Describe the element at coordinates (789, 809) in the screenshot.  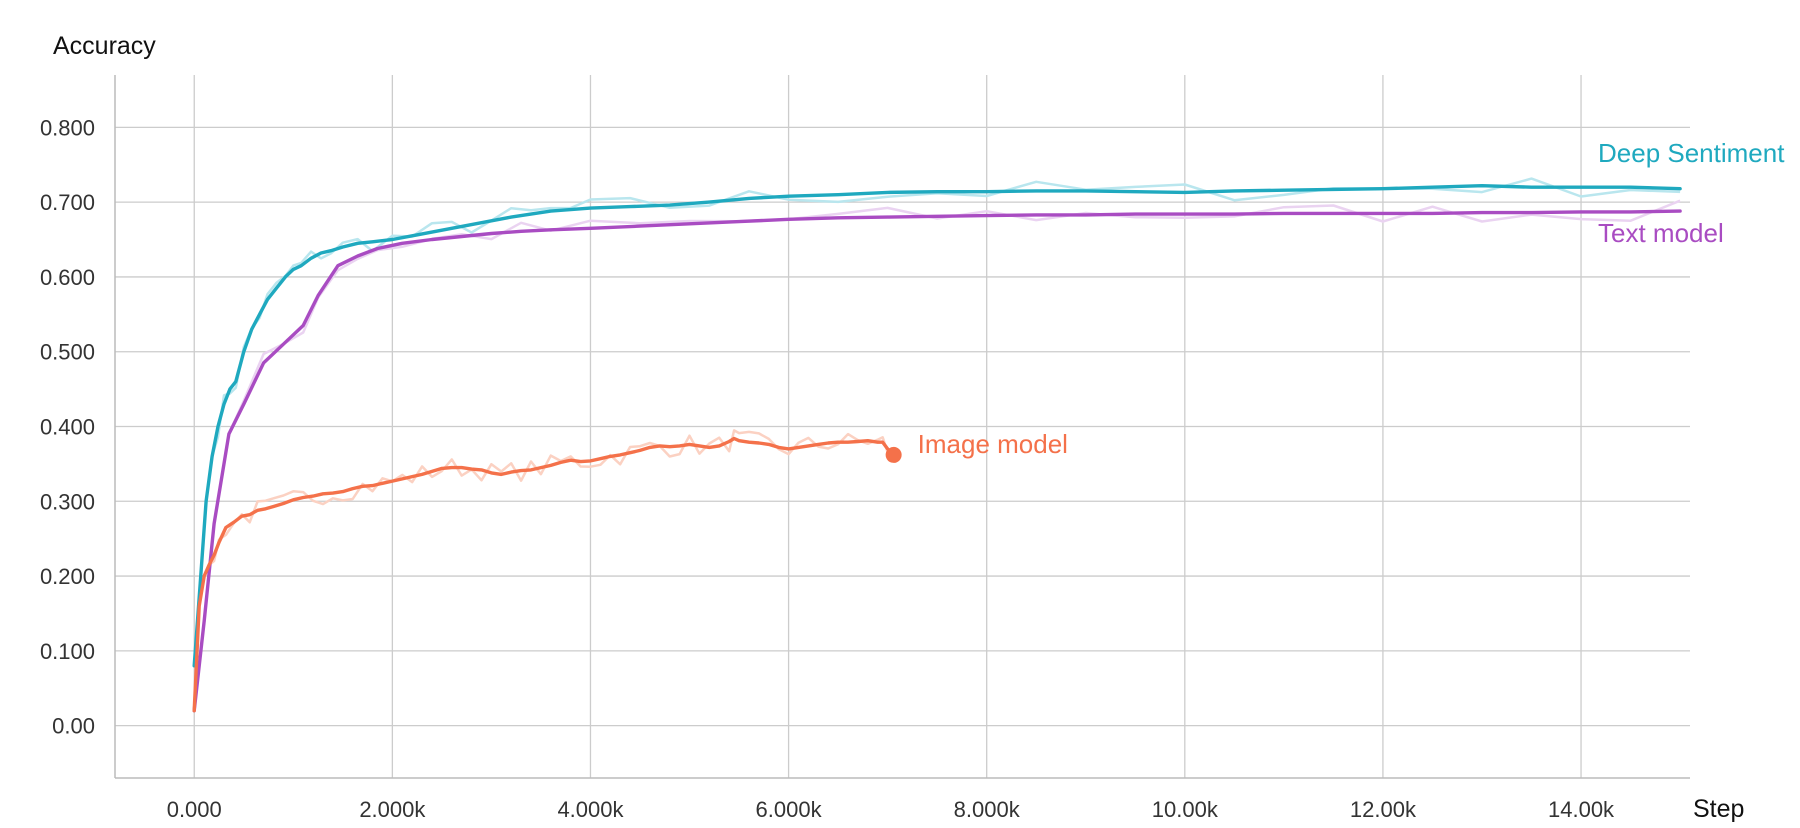
I see `x-tick-label: 6.000k` at that location.